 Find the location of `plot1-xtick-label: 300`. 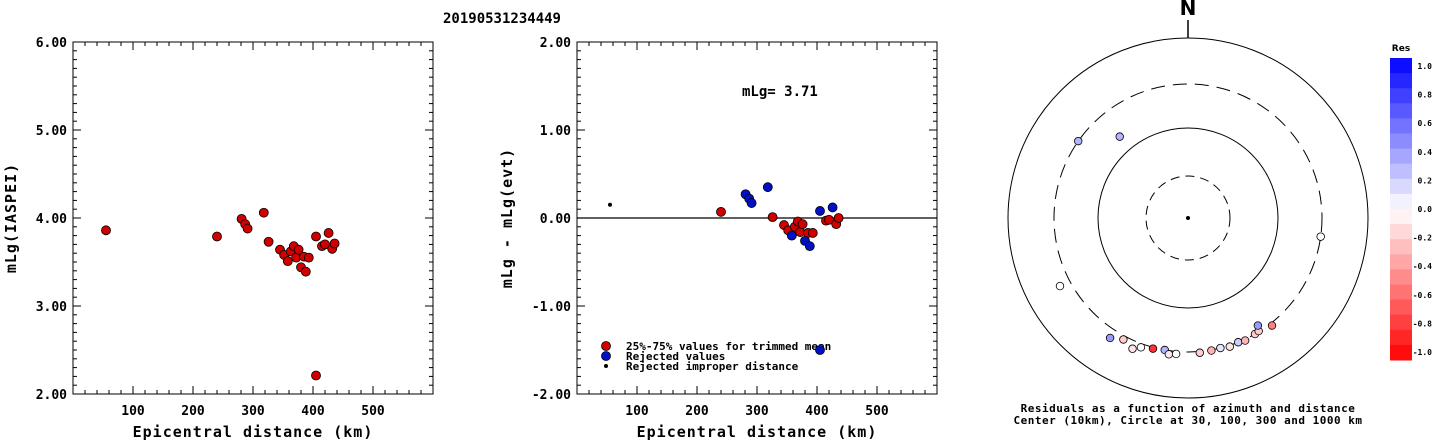

plot1-xtick-label: 300 is located at coordinates (253, 411).